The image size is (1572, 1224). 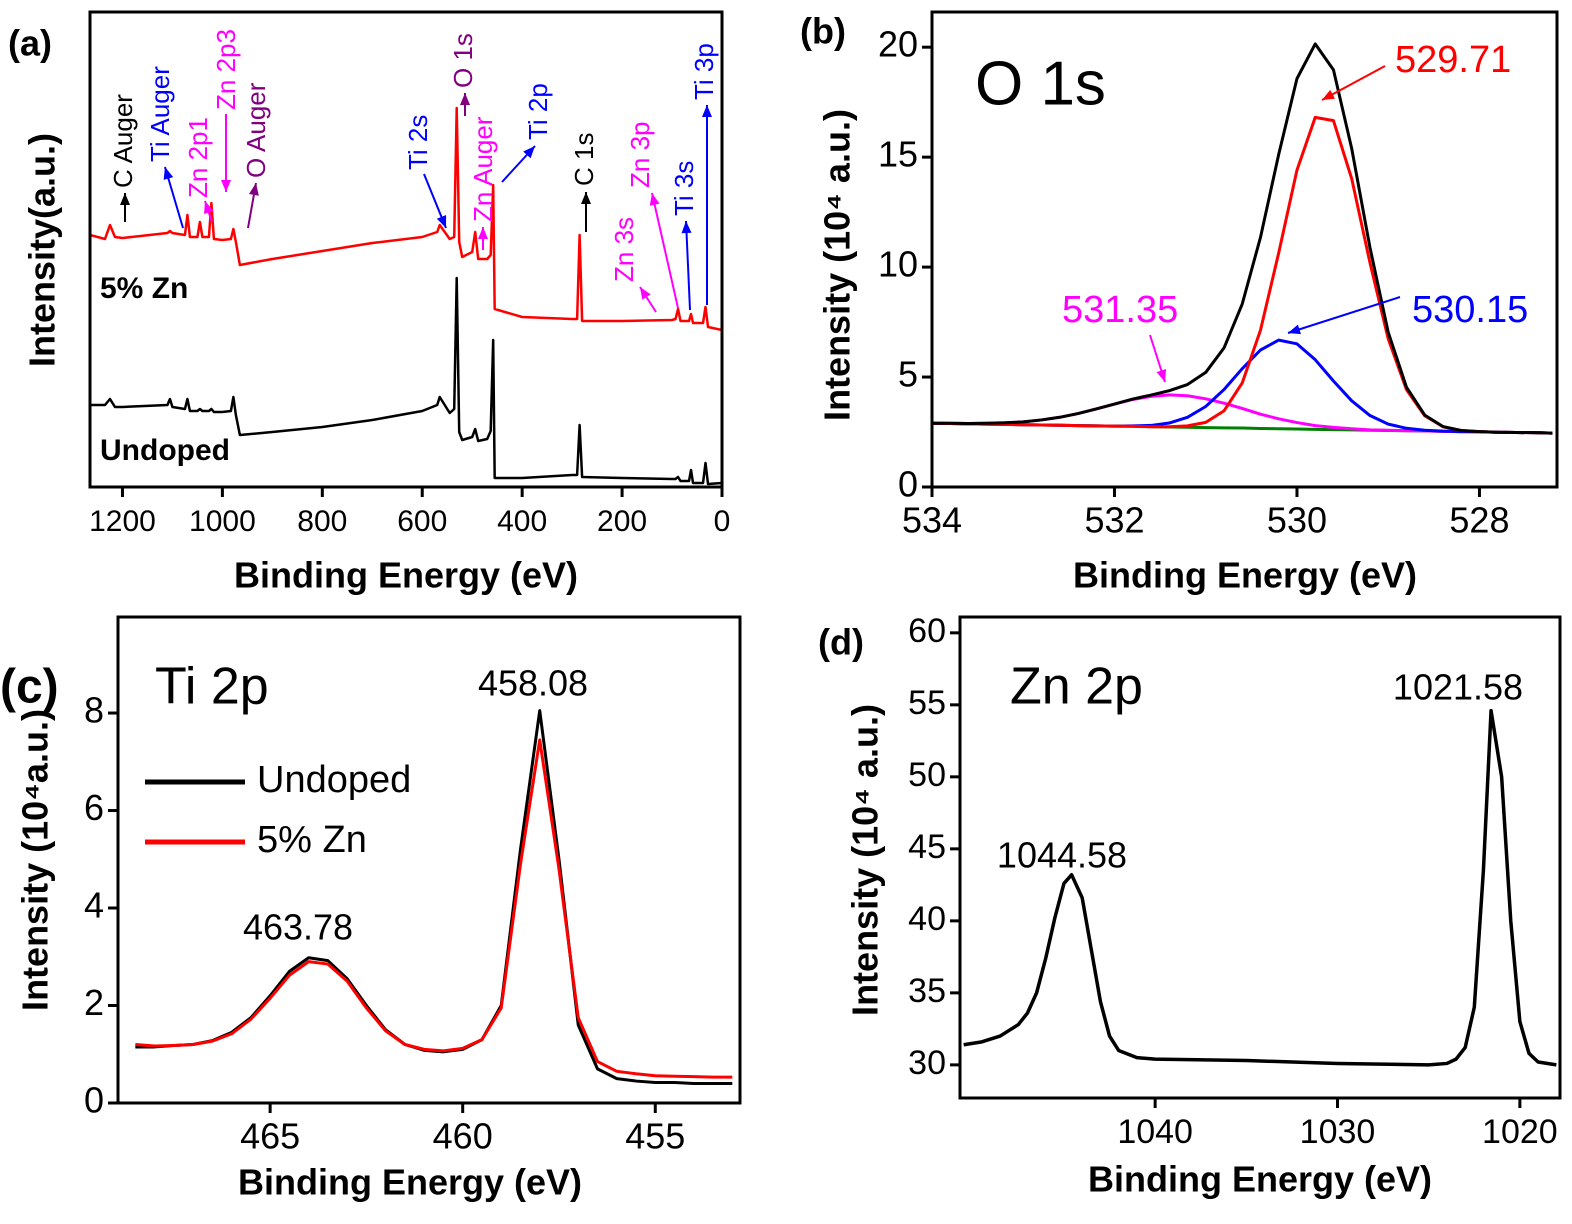 What do you see at coordinates (144, 288) in the screenshot?
I see `series-label: 5% Zn` at bounding box center [144, 288].